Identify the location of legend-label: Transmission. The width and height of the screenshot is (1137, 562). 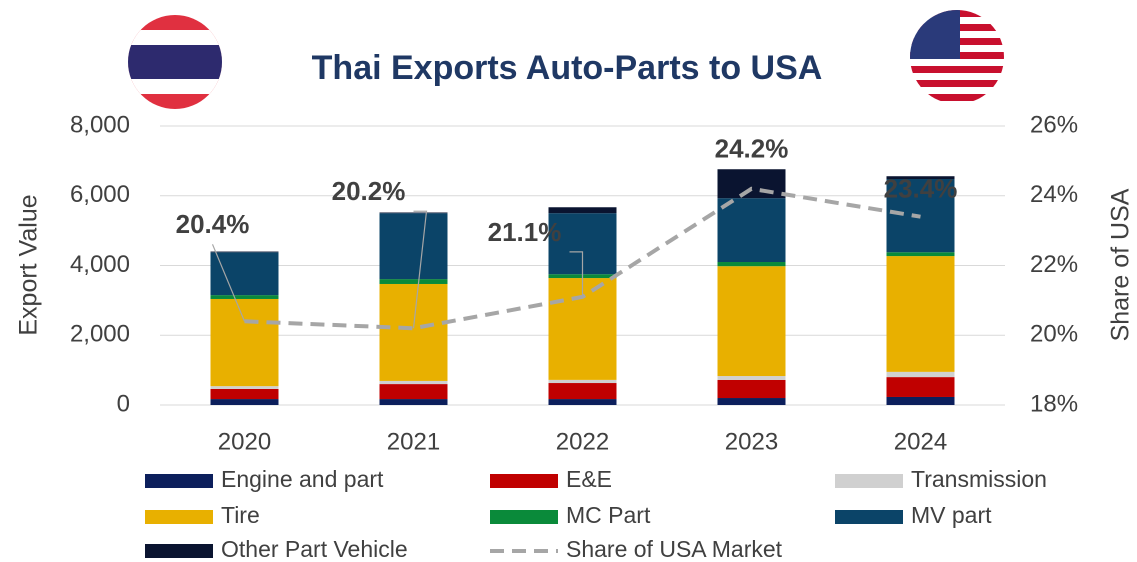
(979, 479).